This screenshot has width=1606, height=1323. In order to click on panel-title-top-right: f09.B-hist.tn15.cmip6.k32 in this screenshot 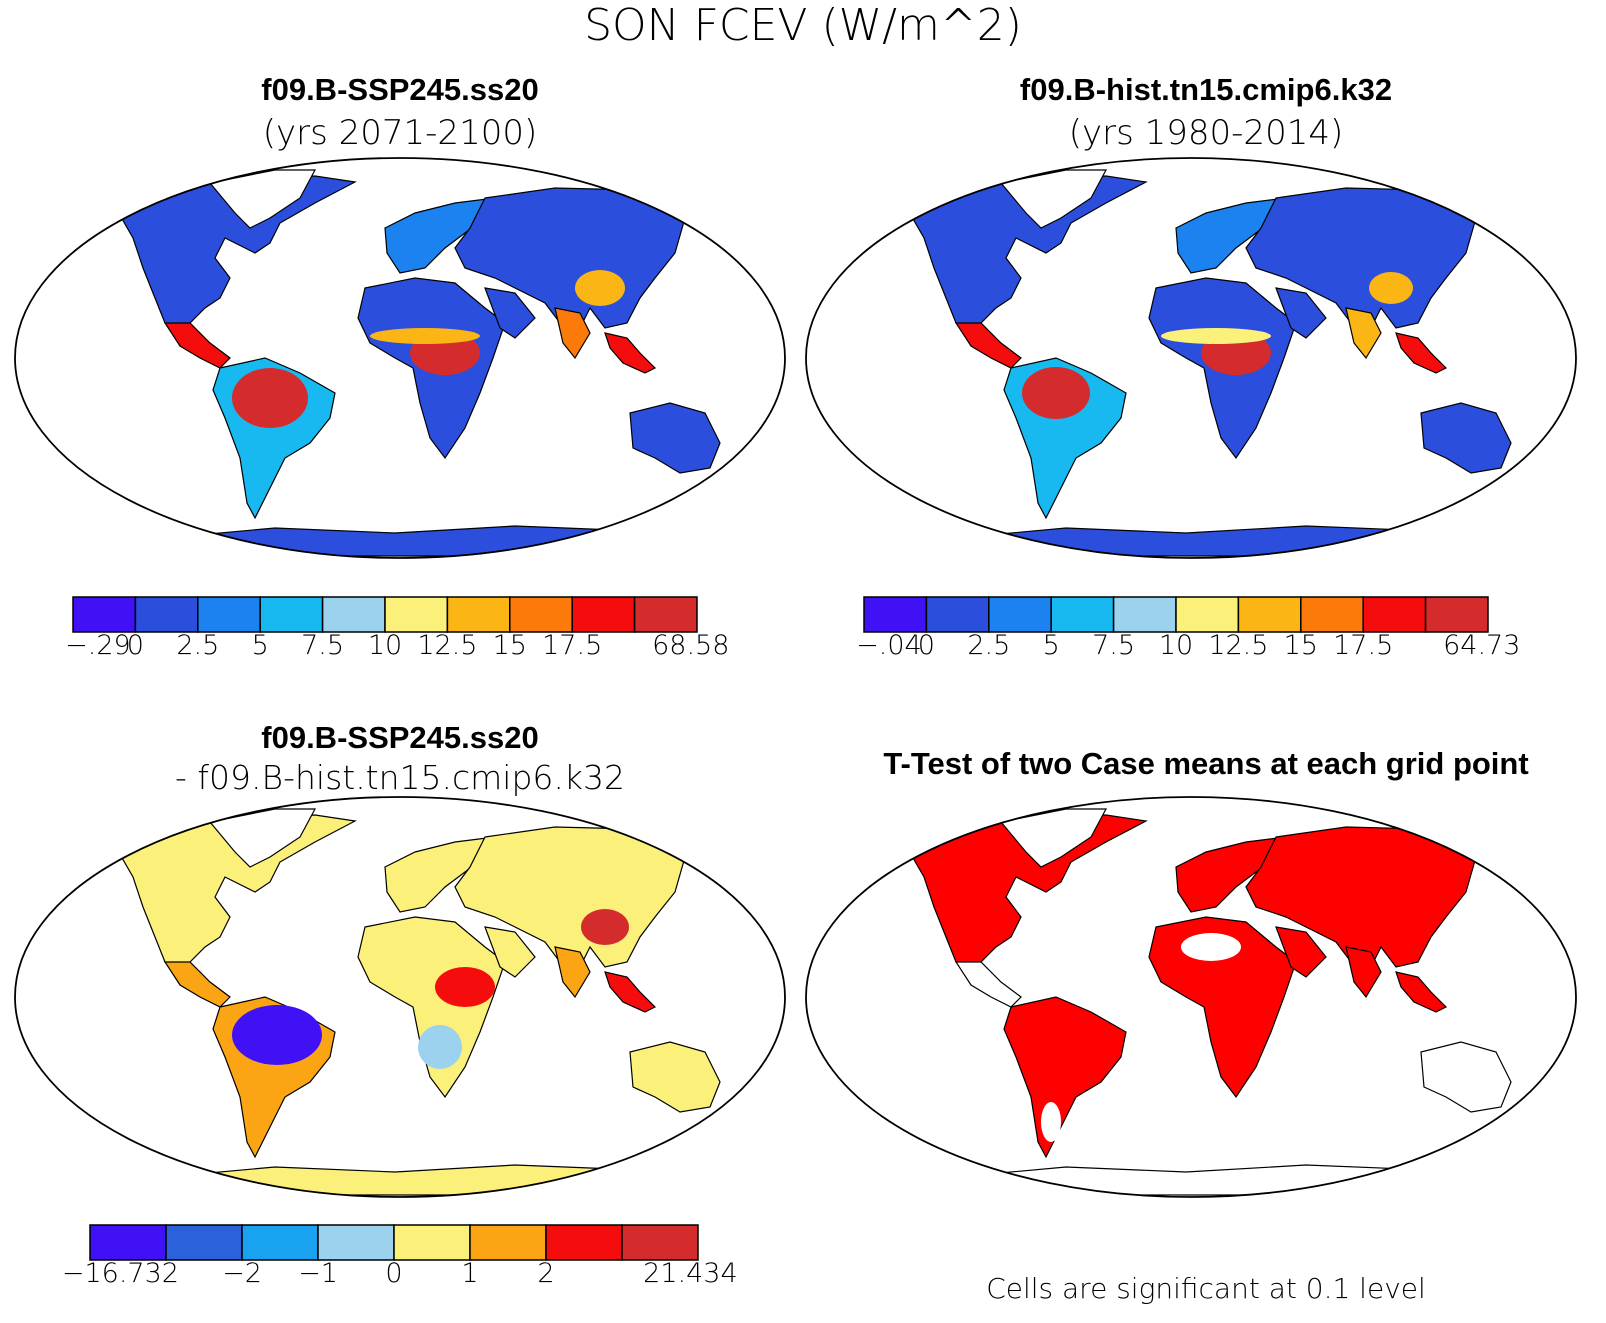, I will do `click(1206, 89)`.